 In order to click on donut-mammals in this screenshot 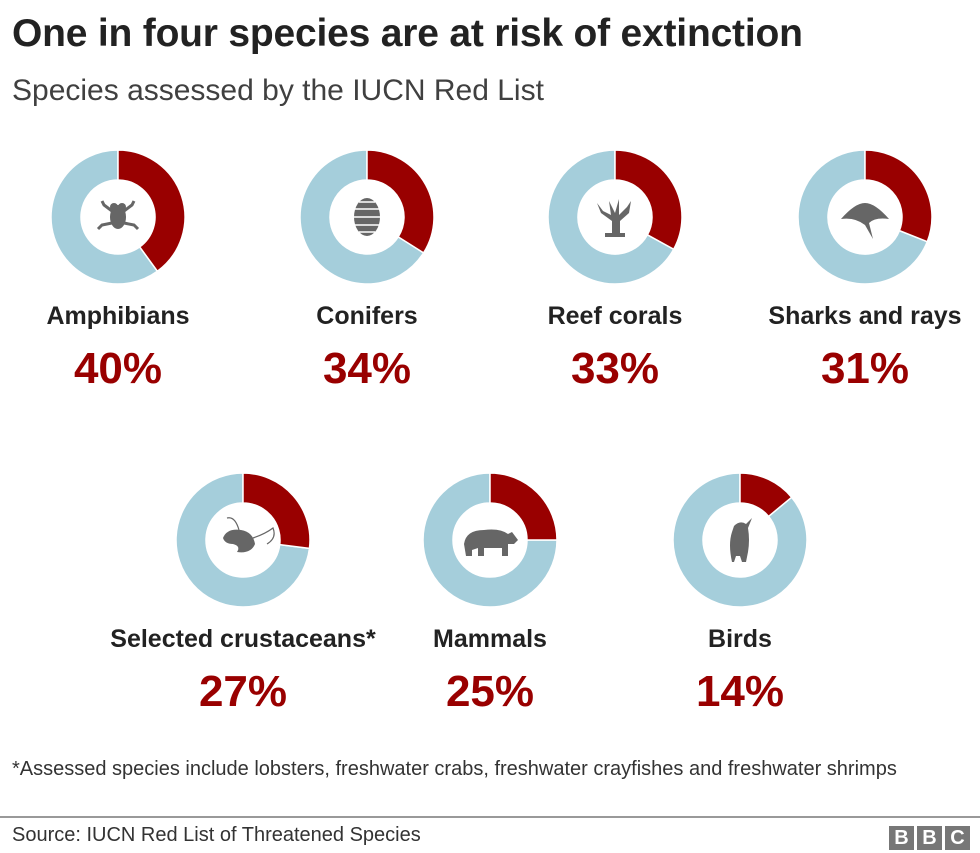, I will do `click(490, 540)`.